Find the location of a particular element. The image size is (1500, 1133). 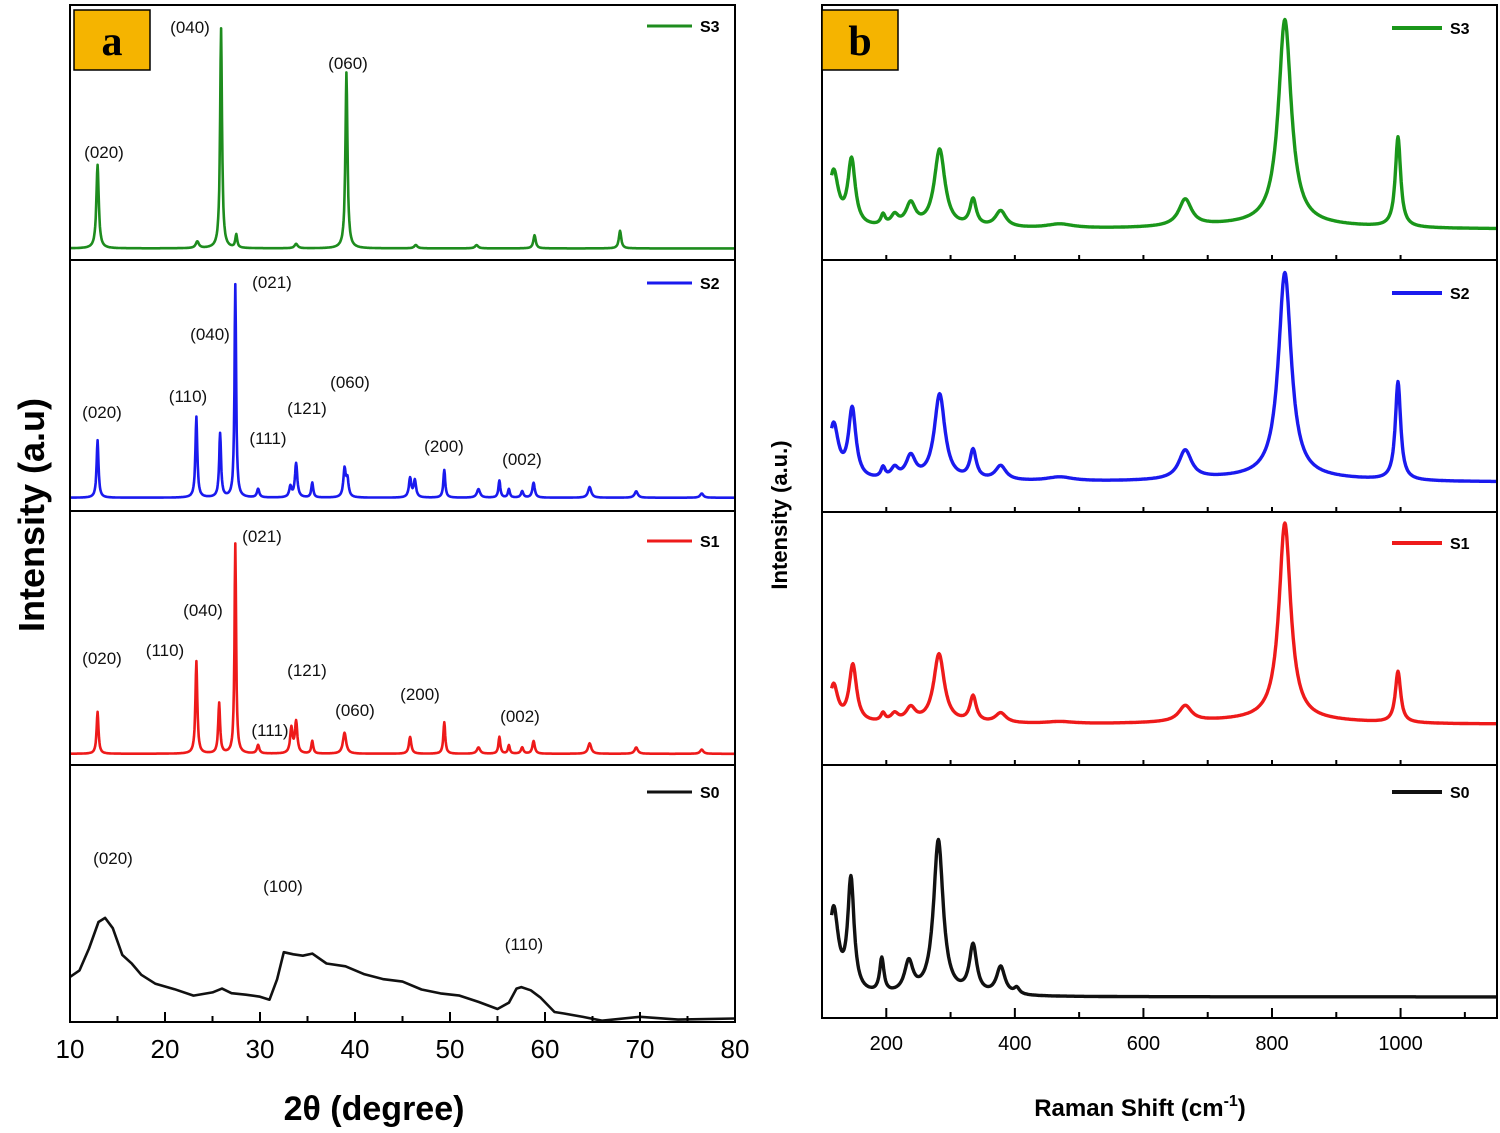

xrd-trace-s0 is located at coordinates (402, 969).